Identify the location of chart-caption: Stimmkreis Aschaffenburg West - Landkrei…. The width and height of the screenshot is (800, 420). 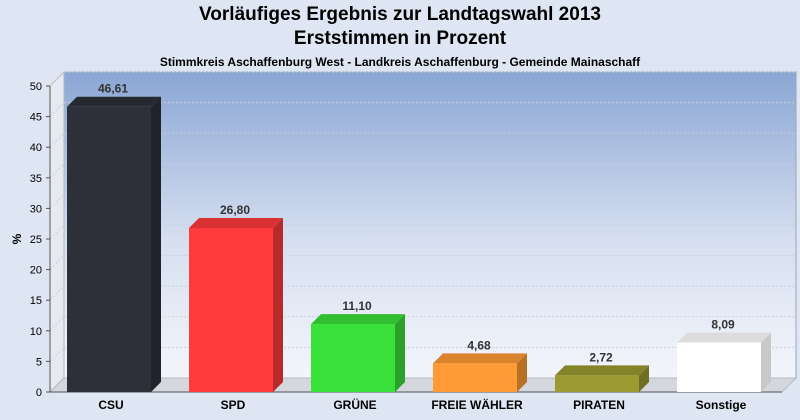
(400, 62).